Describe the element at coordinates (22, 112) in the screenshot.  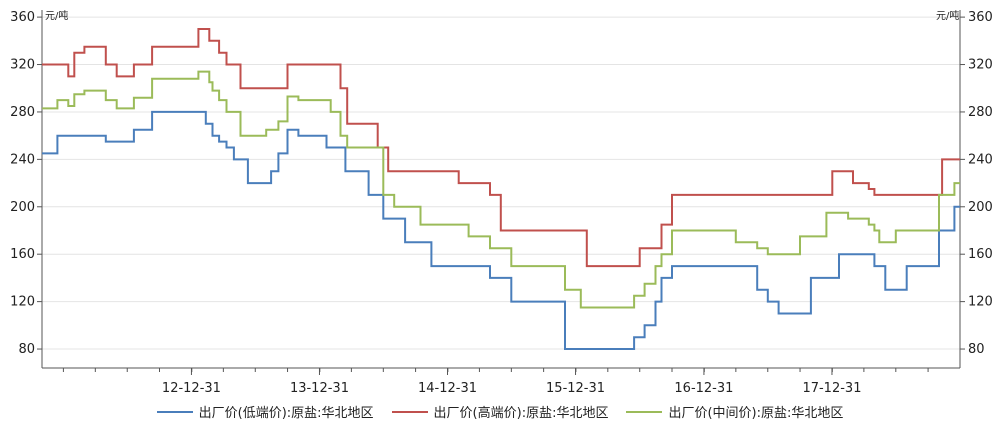
I see `y-tick-label-left: 280` at that location.